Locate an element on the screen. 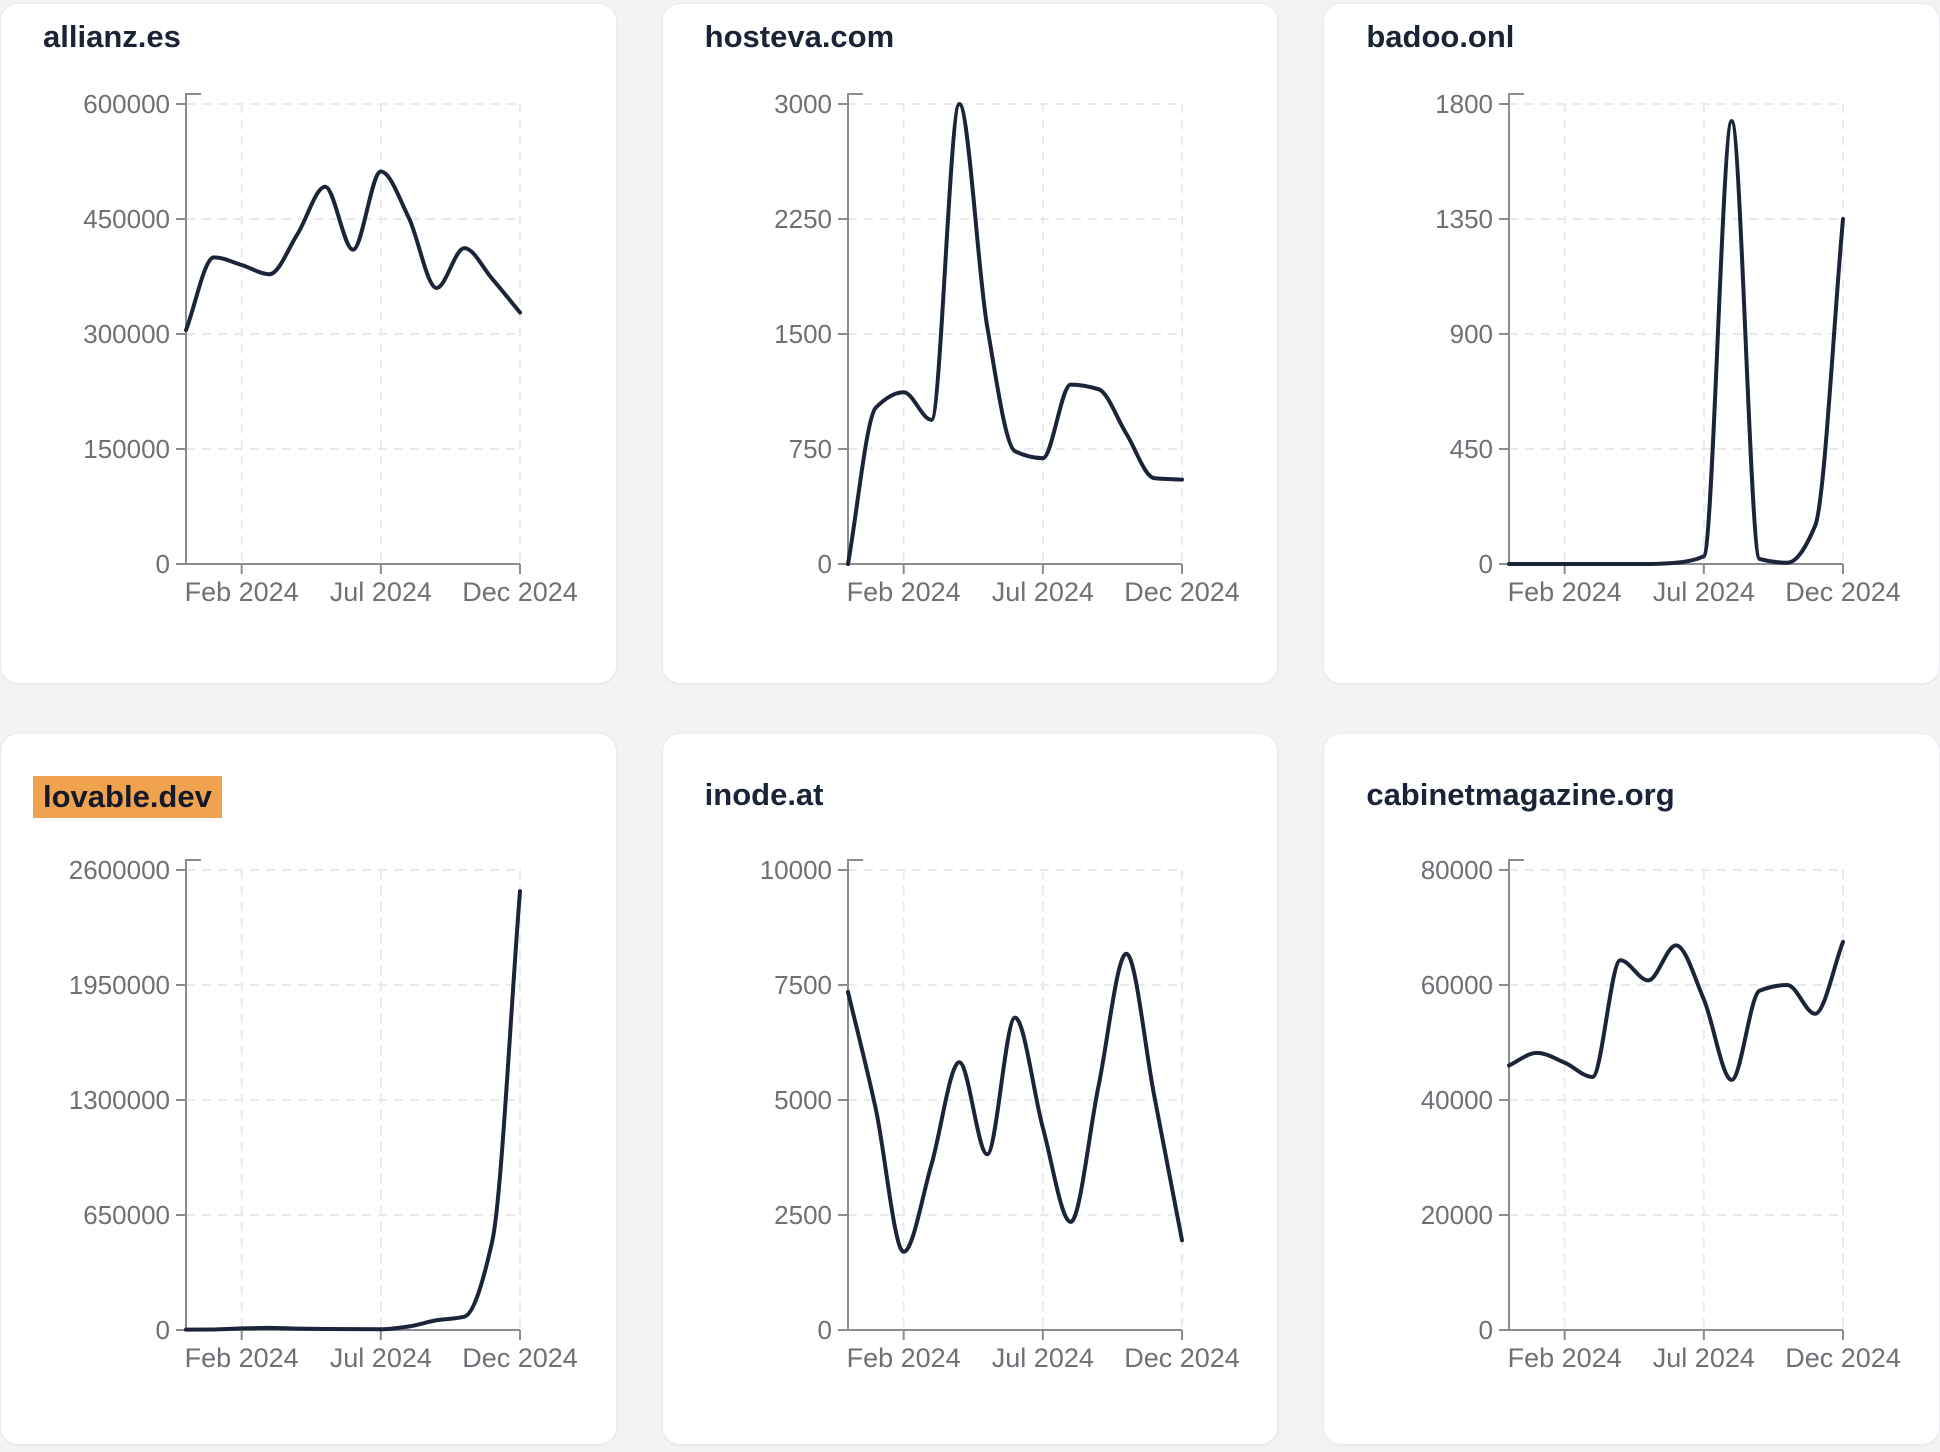 This screenshot has width=1940, height=1452. svg-text: 7500 is located at coordinates (803, 985).